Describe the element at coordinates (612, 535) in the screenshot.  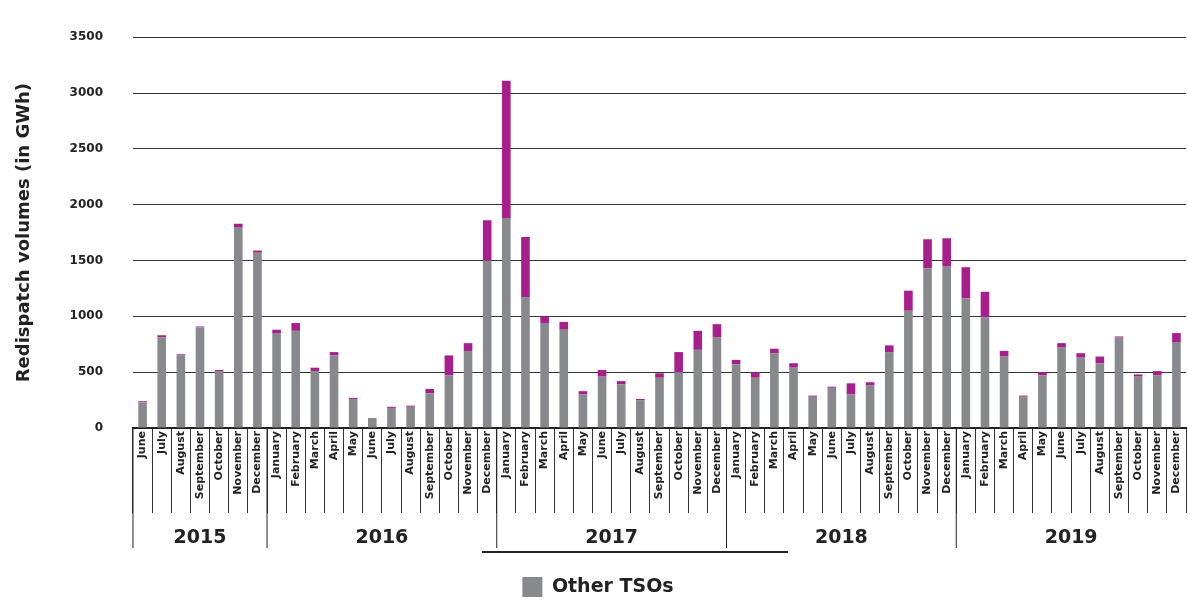
I see `text: 2017` at that location.